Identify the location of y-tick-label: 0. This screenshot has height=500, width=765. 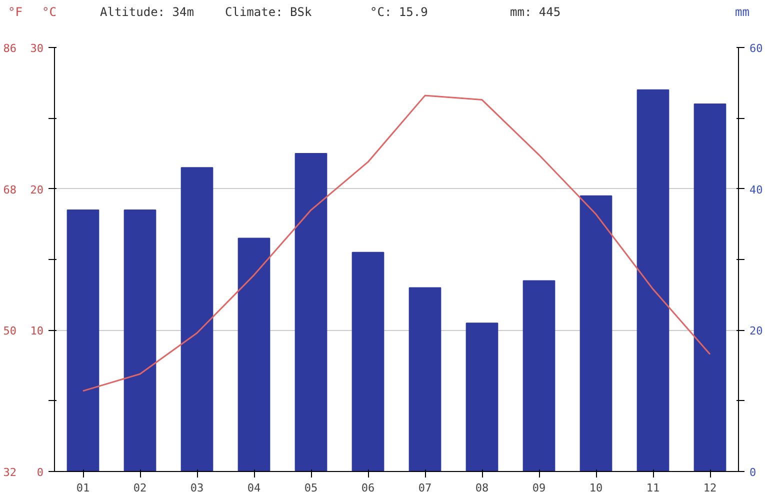
(40, 472).